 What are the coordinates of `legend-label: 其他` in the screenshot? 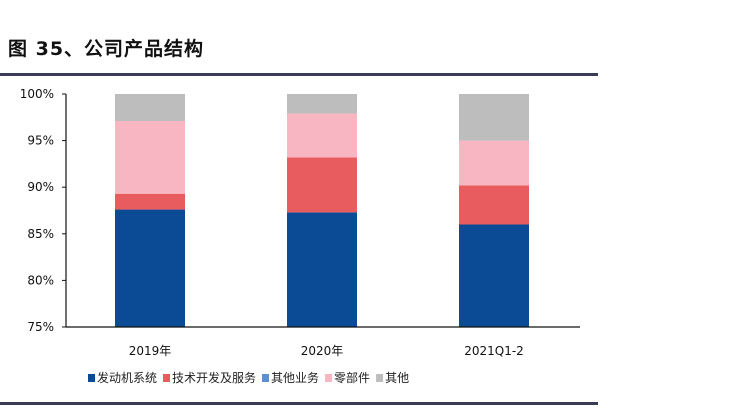 It's located at (397, 378).